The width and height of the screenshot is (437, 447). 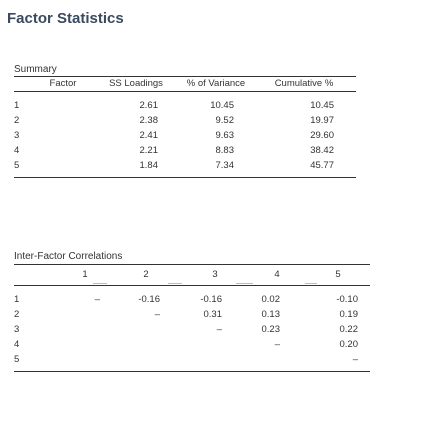 I want to click on summary-variance-cell: 10.45, so click(x=222, y=105).